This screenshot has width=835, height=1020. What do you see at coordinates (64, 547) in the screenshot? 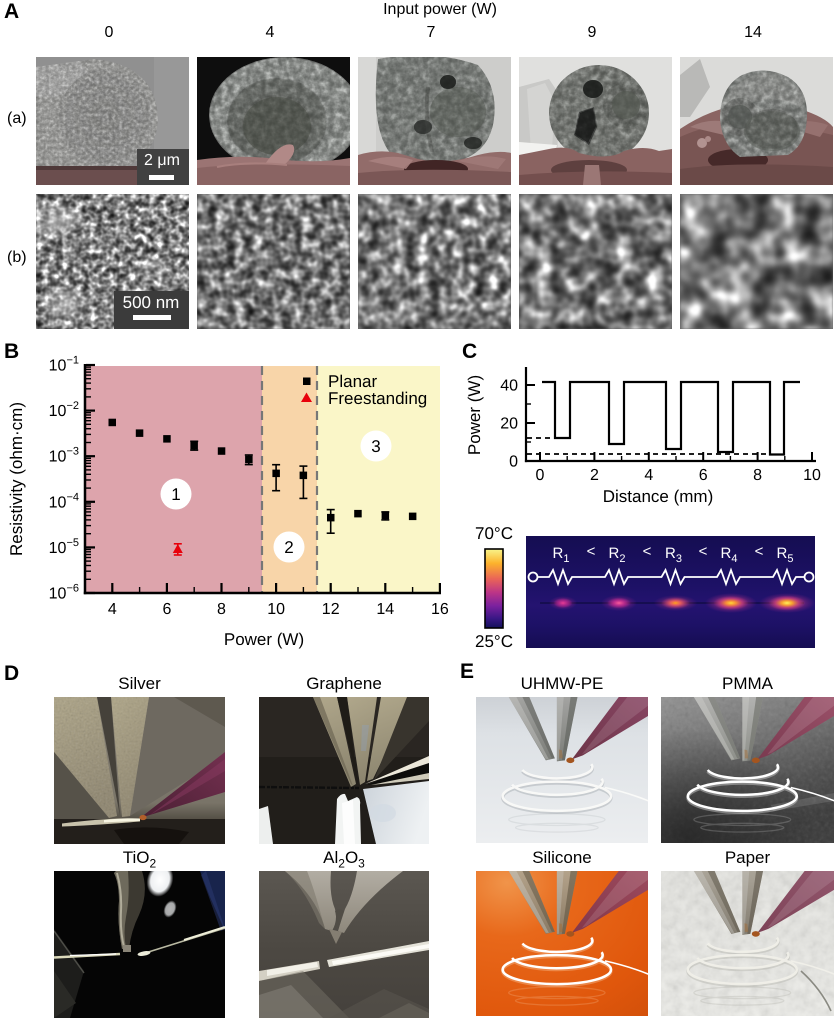
I see `svg-text: 10⁻⁵` at bounding box center [64, 547].